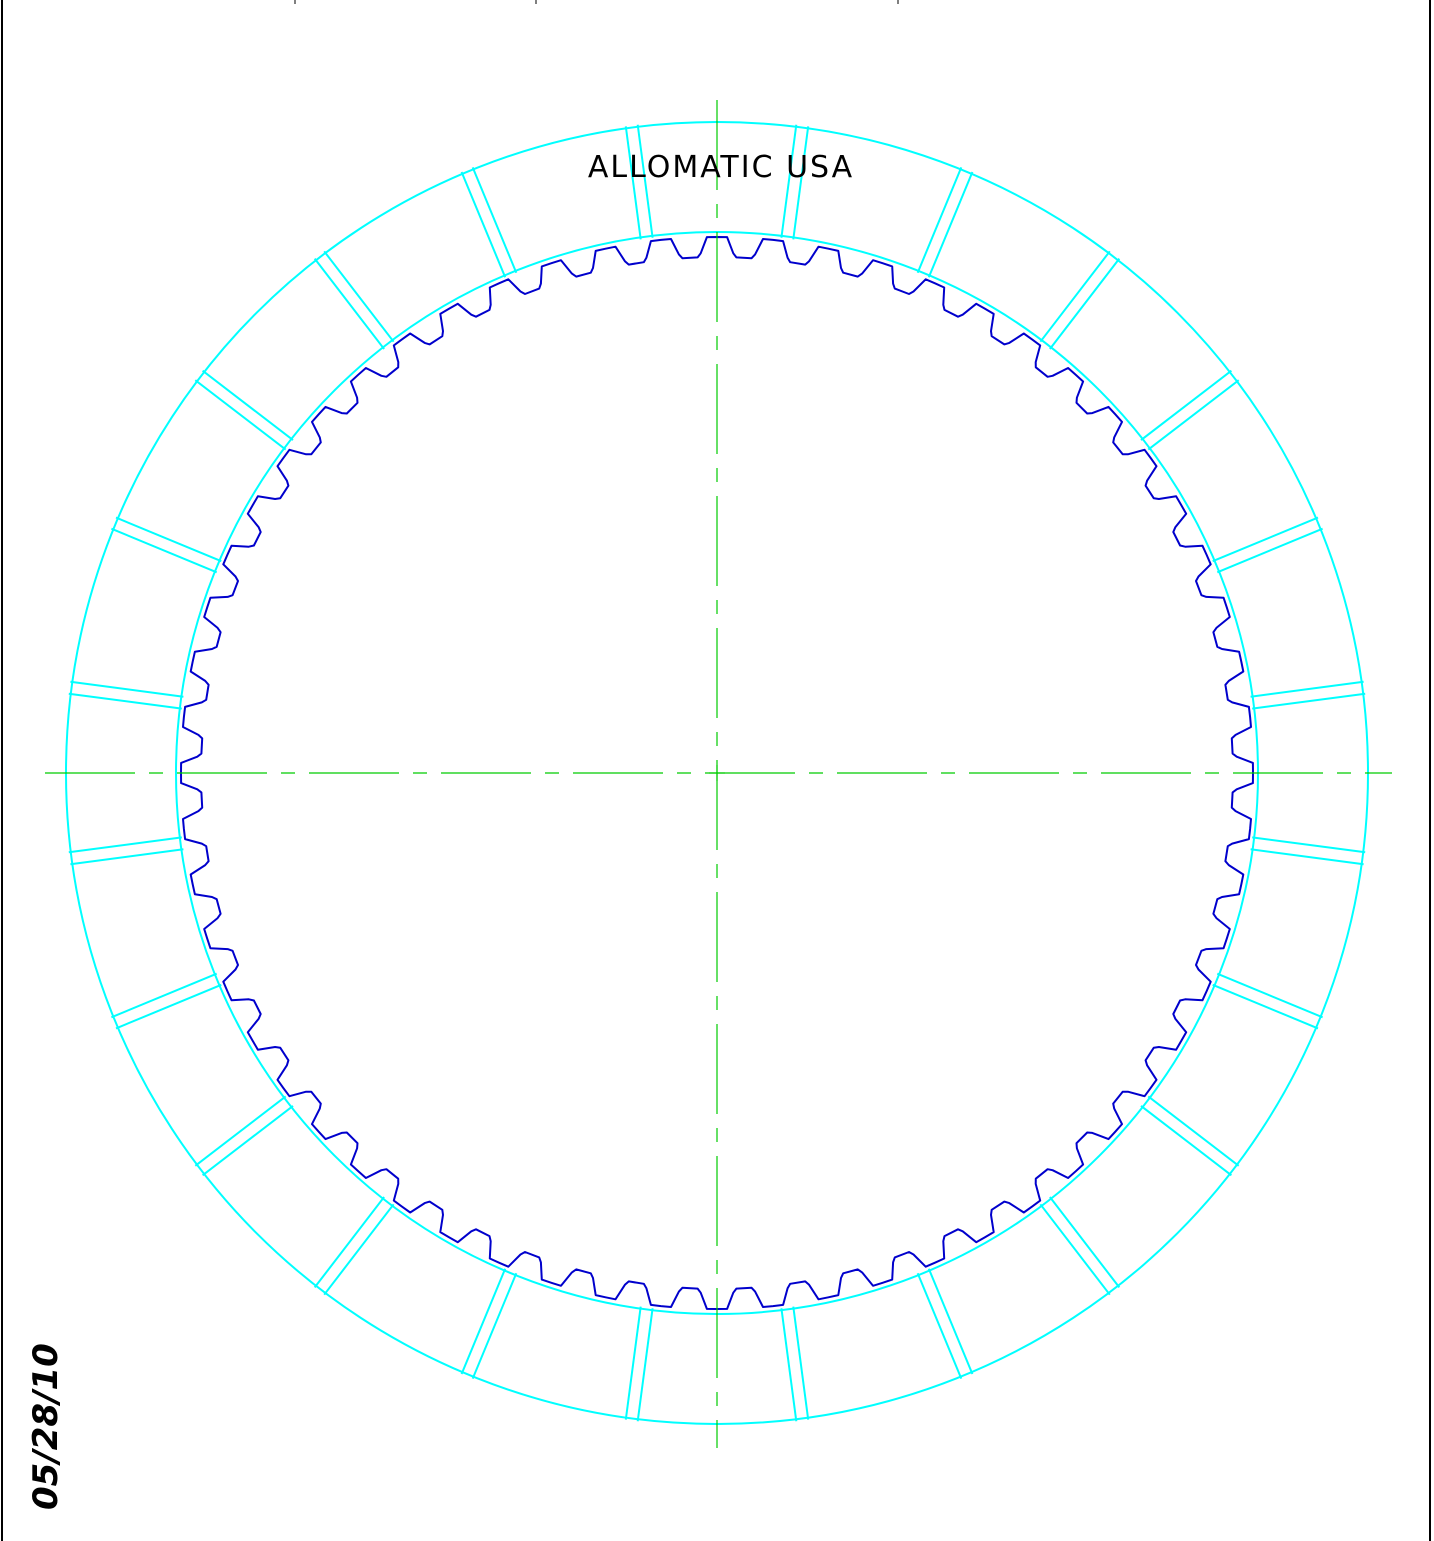  Describe the element at coordinates (46, 1426) in the screenshot. I see `date-label: 05/28/10` at that location.